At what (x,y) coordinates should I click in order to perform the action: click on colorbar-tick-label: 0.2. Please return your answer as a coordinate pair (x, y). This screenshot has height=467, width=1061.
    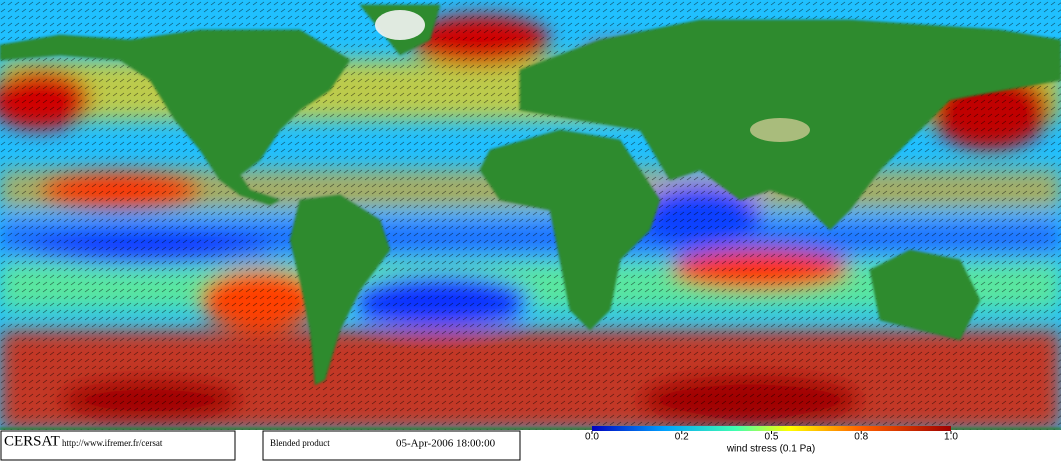
    Looking at the image, I should click on (682, 437).